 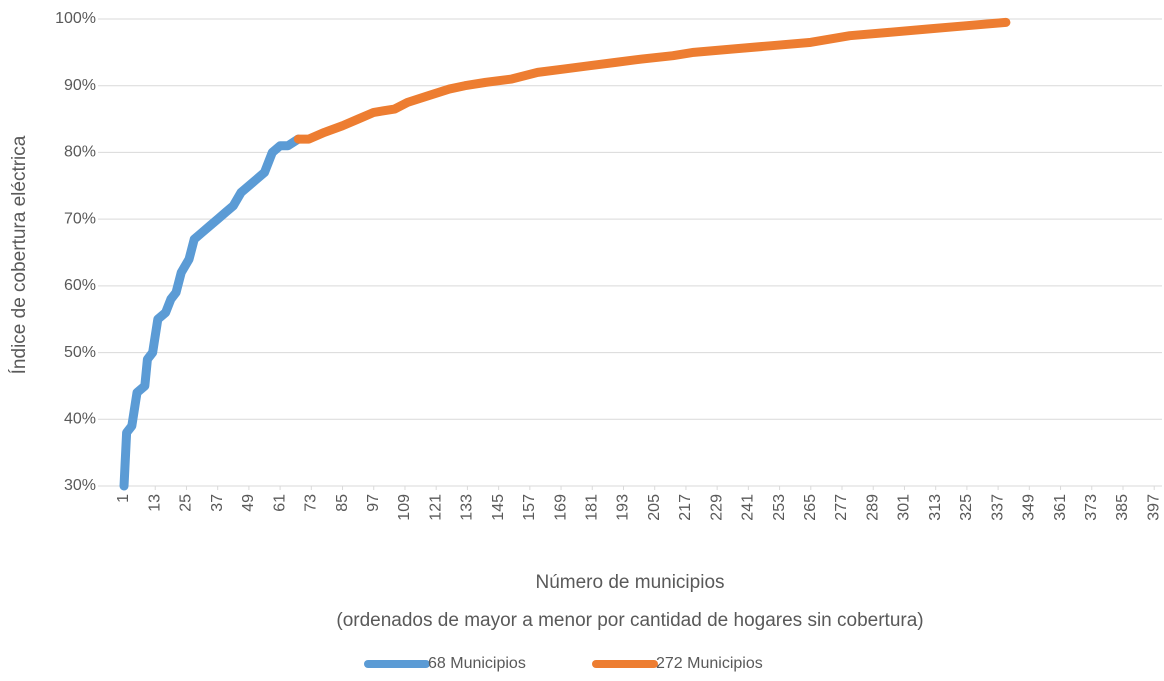 I want to click on x-tick-label: 157, so click(x=529, y=507).